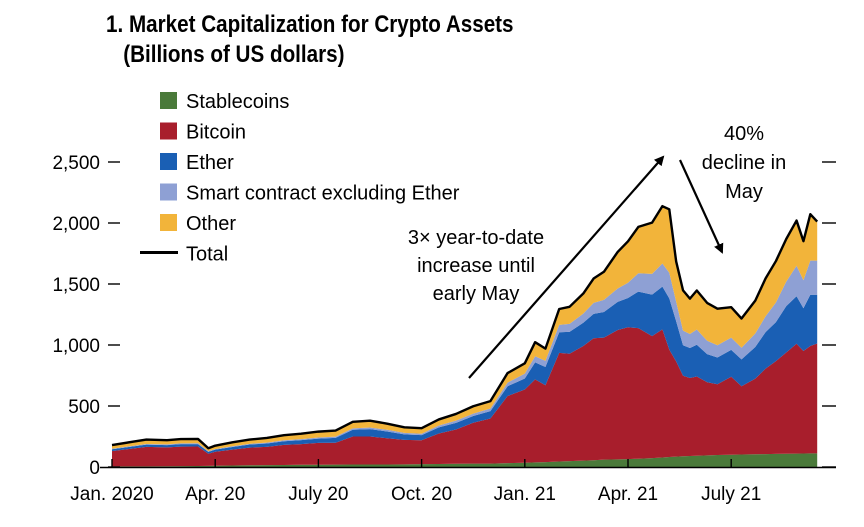  I want to click on x-tick-label: Oct. 20, so click(421, 494).